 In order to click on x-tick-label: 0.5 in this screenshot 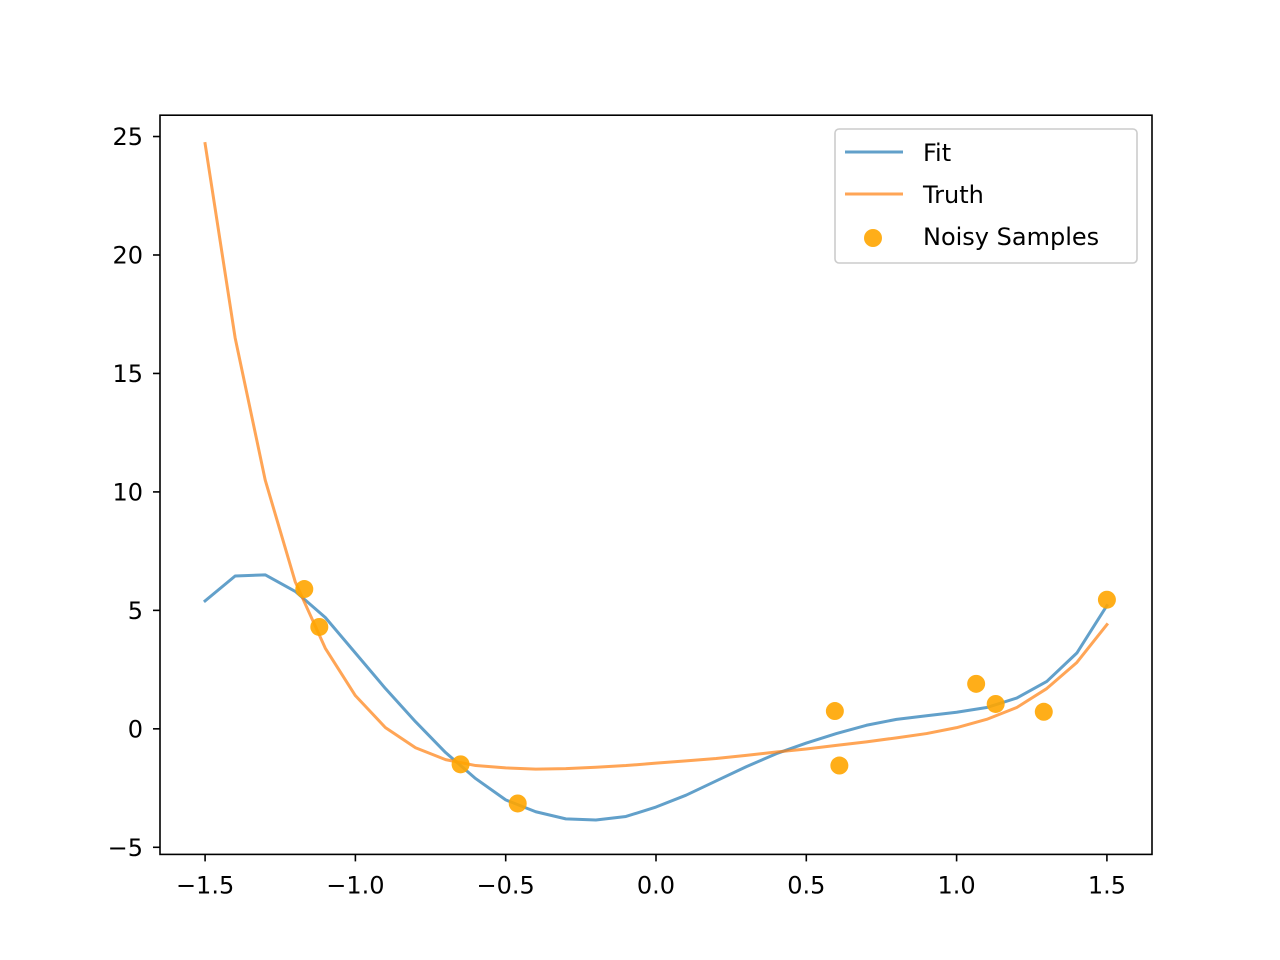, I will do `click(806, 885)`.